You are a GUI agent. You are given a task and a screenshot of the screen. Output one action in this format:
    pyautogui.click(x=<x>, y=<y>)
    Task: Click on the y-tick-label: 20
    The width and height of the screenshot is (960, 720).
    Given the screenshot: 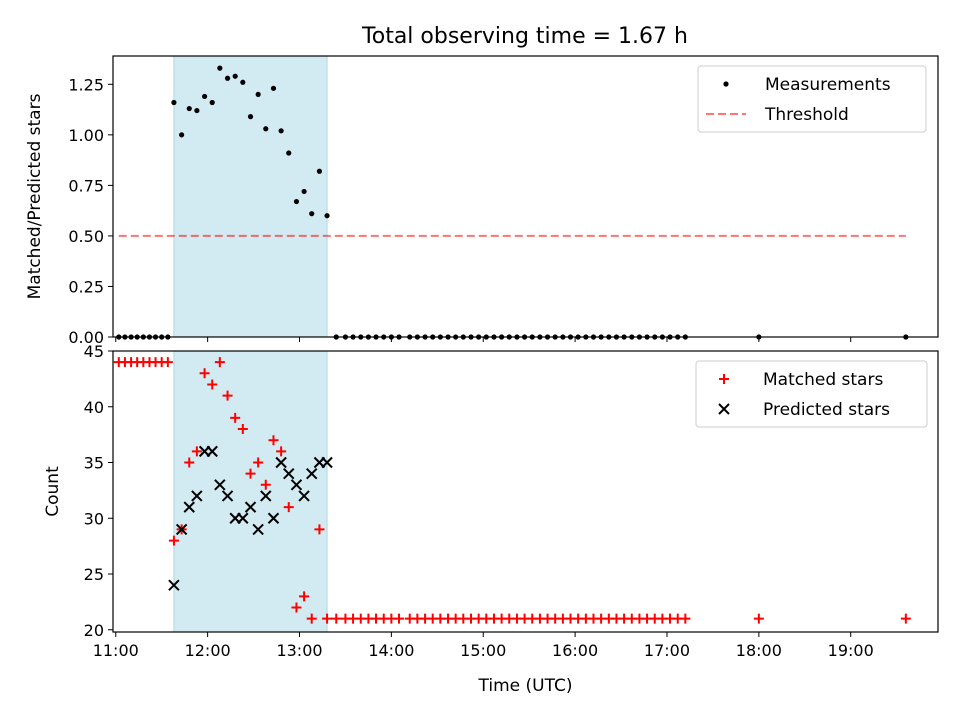 What is the action you would take?
    pyautogui.click(x=94, y=630)
    